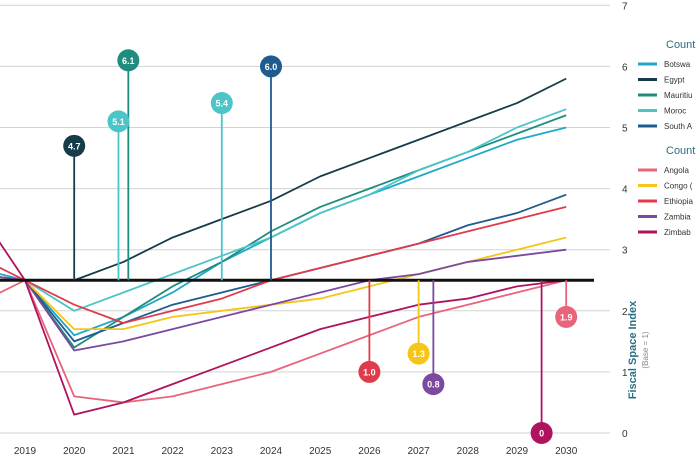  Describe the element at coordinates (74, 451) in the screenshot. I see `x-tick-label: 2020` at that location.